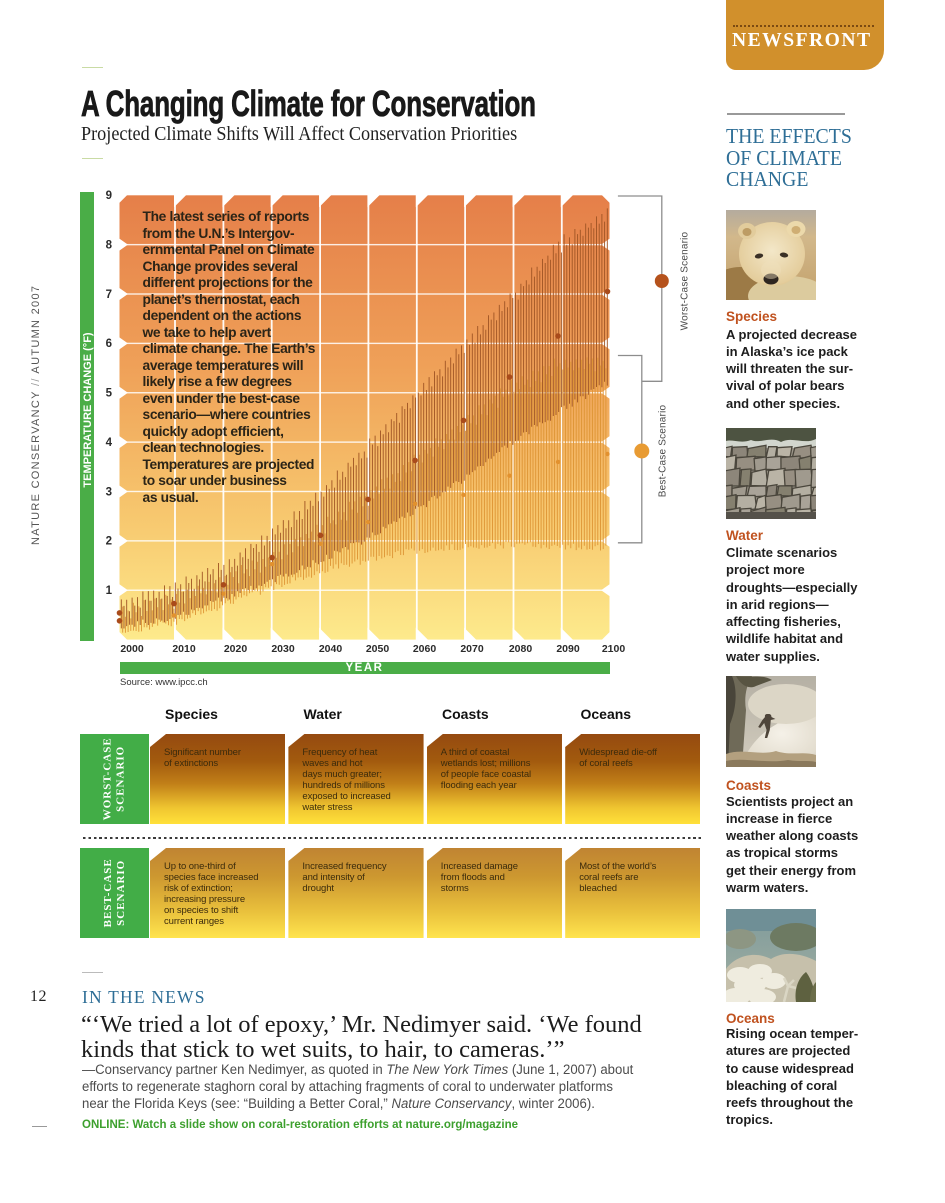  What do you see at coordinates (685, 280) in the screenshot?
I see `svg-text: Worst-Case Scenario` at bounding box center [685, 280].